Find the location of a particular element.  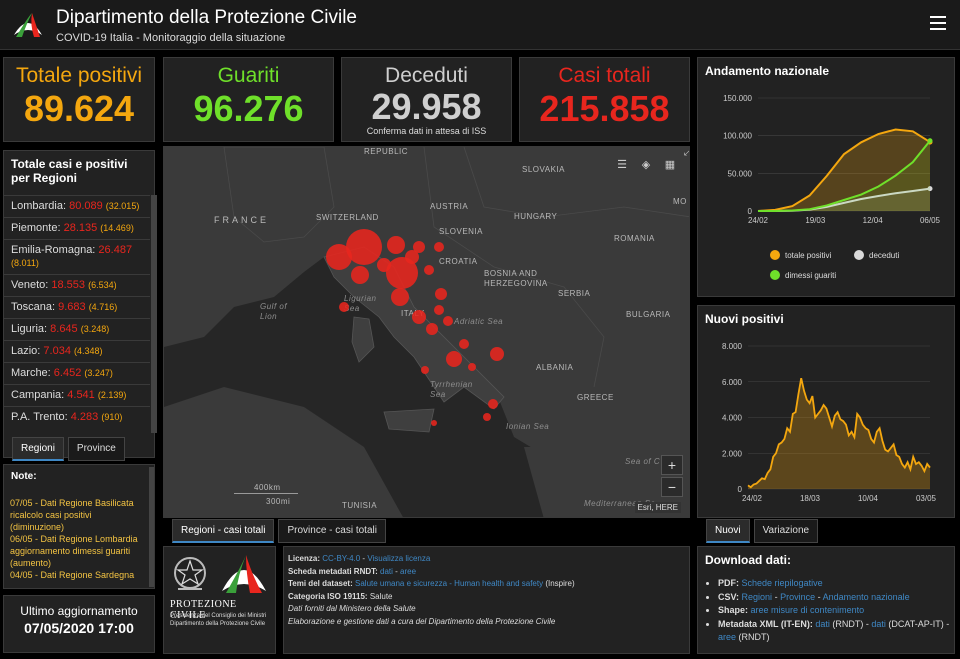

x-tick-label: 06/05 is located at coordinates (930, 220).